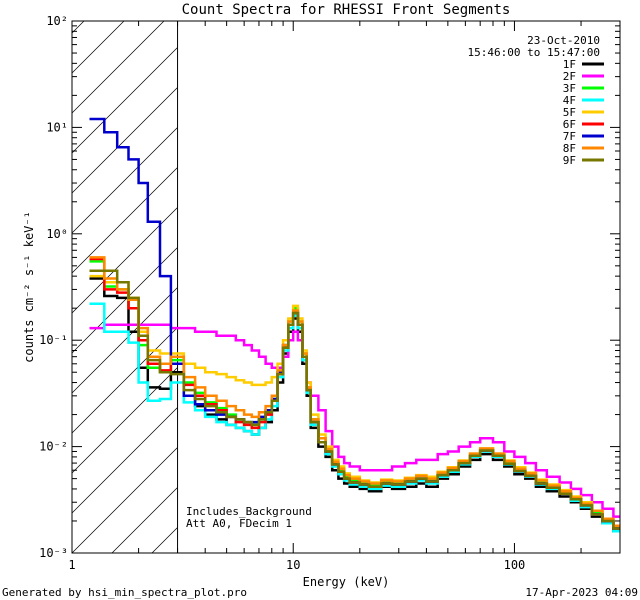  What do you see at coordinates (569, 76) in the screenshot?
I see `legend-label-2F: 2F` at bounding box center [569, 76].